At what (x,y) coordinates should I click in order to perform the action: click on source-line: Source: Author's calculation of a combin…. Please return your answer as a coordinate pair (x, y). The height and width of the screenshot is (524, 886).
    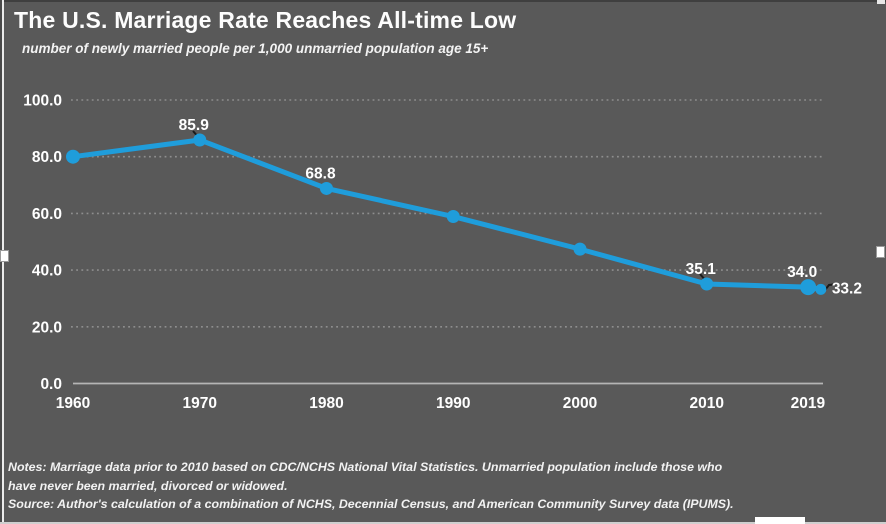
    Looking at the image, I should click on (371, 504).